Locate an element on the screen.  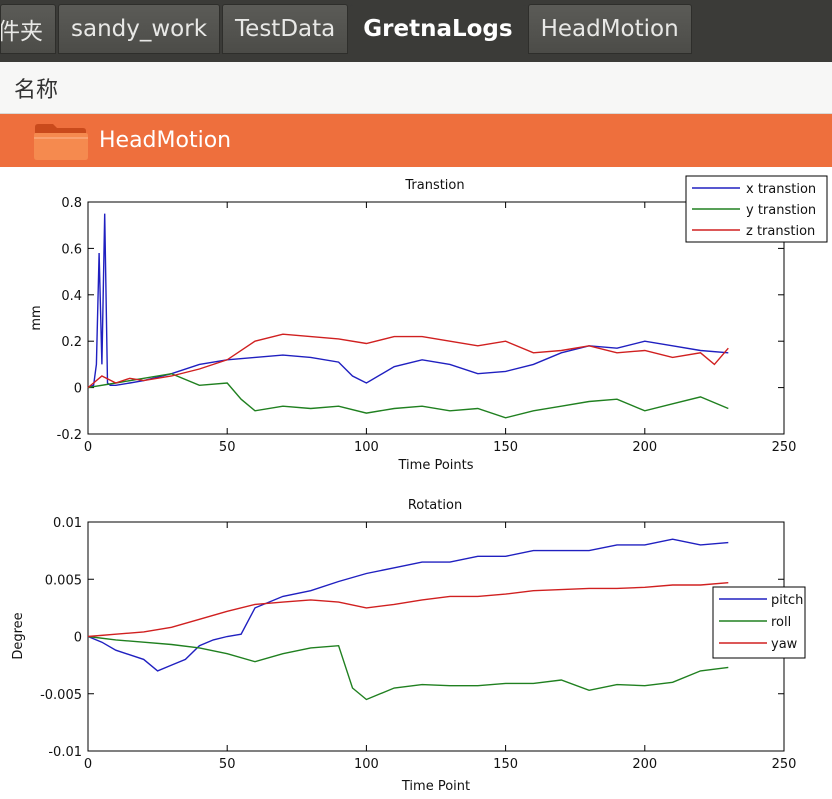
series-line-y-transtion is located at coordinates (408, 395).